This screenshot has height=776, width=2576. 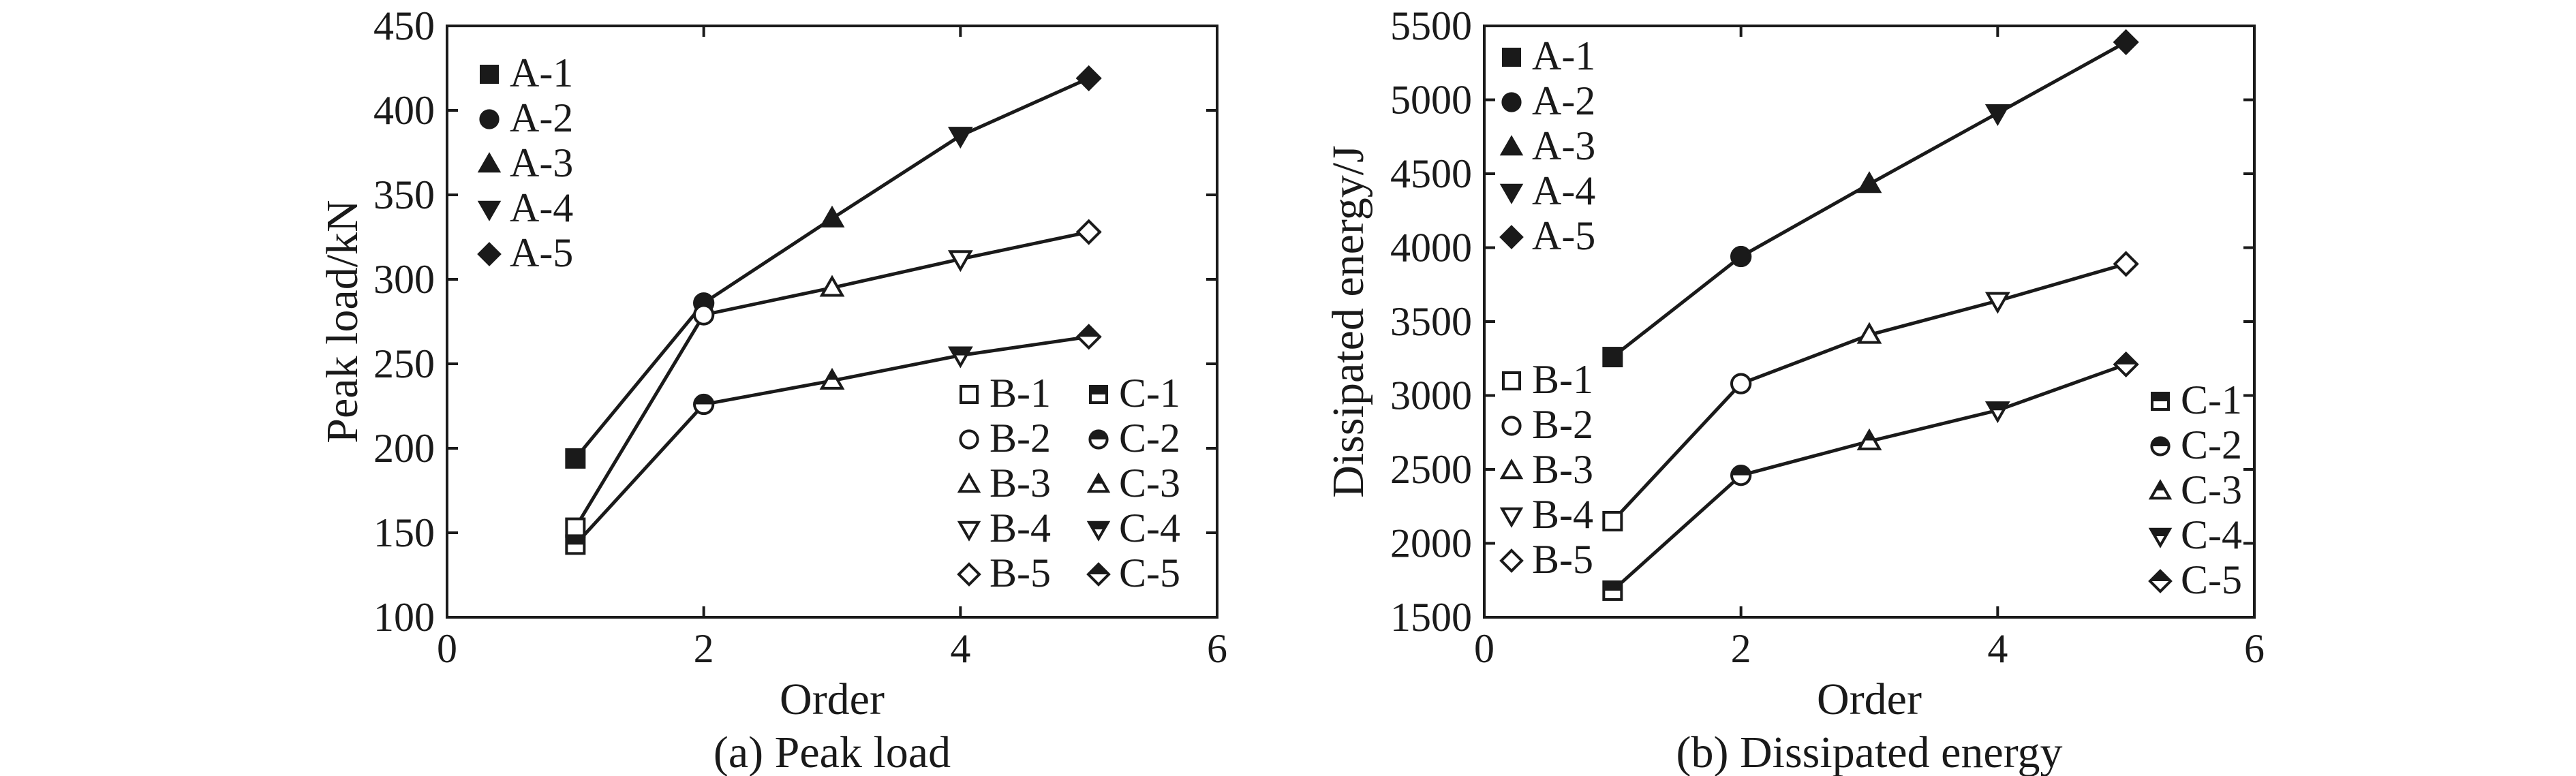 What do you see at coordinates (404, 110) in the screenshot?
I see `y-tick-label: 400` at bounding box center [404, 110].